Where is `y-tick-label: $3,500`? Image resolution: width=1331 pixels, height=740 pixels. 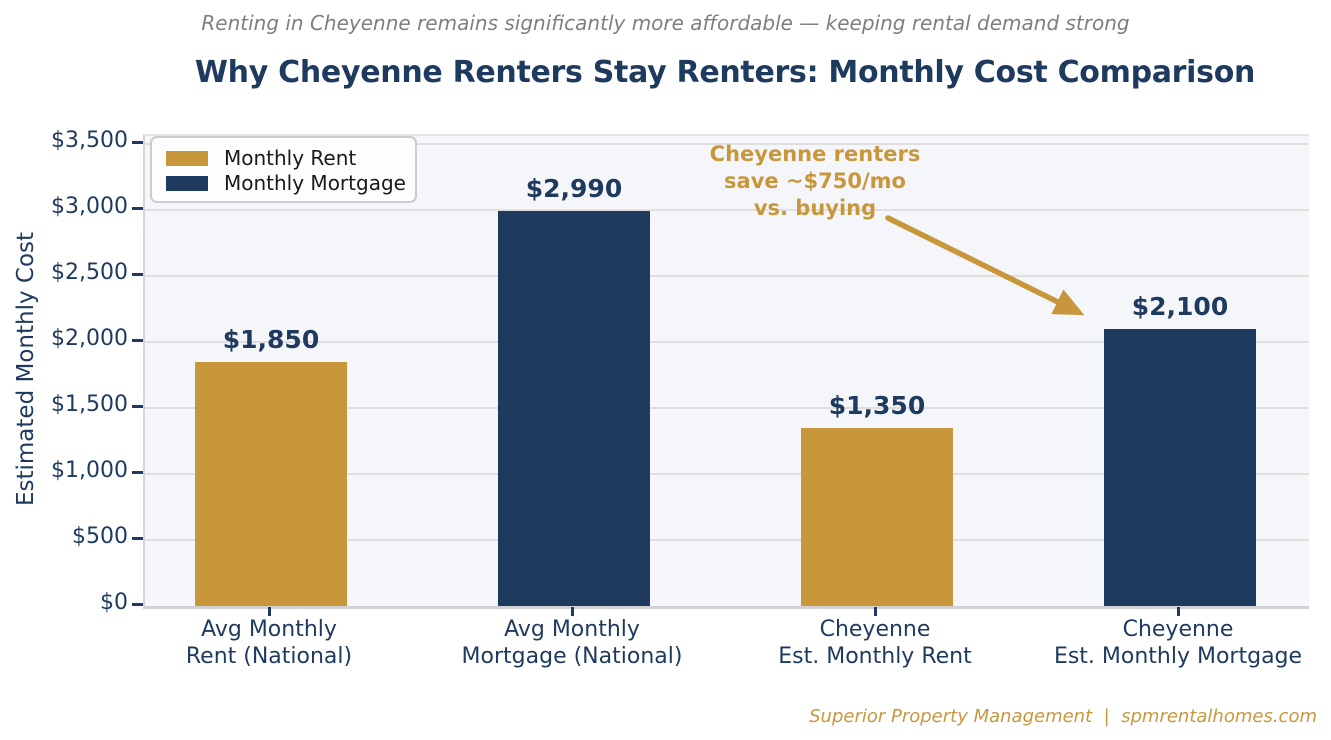
y-tick-label: $3,500 is located at coordinates (89, 140).